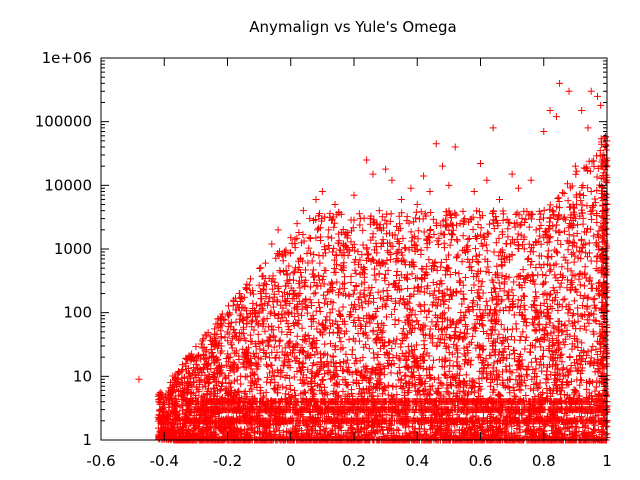  Describe the element at coordinates (352, 27) in the screenshot. I see `chart-title: Anymalign vs Yule's Omega` at that location.